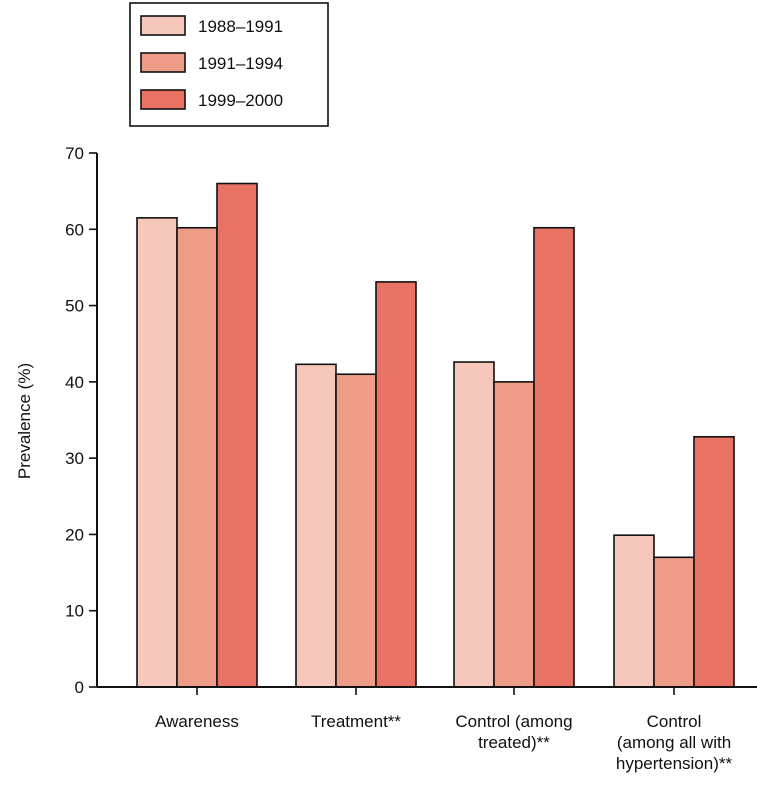 This screenshot has height=786, width=757. I want to click on legend-label-2: 1991–1994, so click(240, 63).